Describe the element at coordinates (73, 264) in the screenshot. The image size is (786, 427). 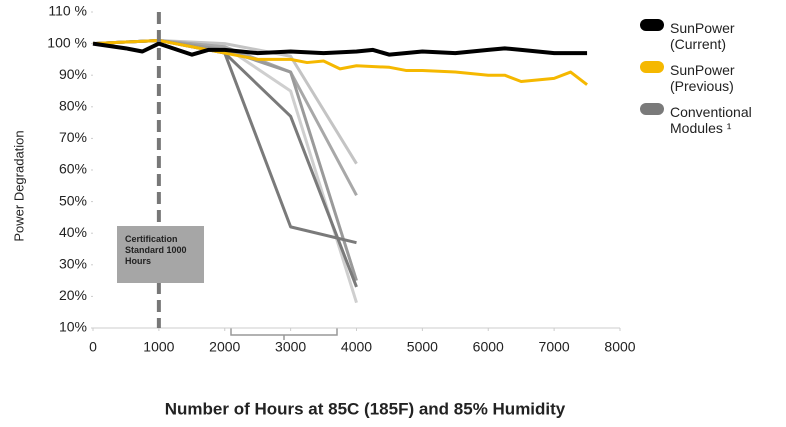
I see `y-tick-label: 30%` at that location.